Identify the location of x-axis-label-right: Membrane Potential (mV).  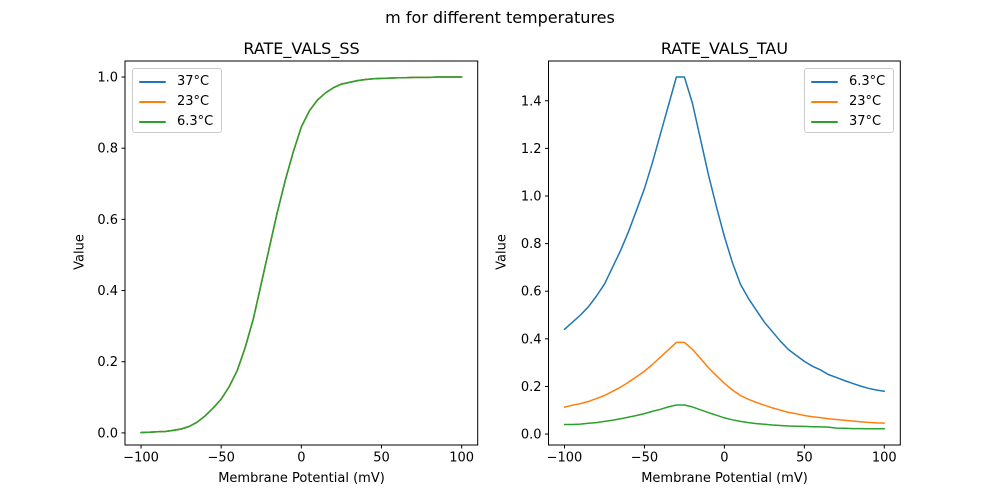
(724, 478).